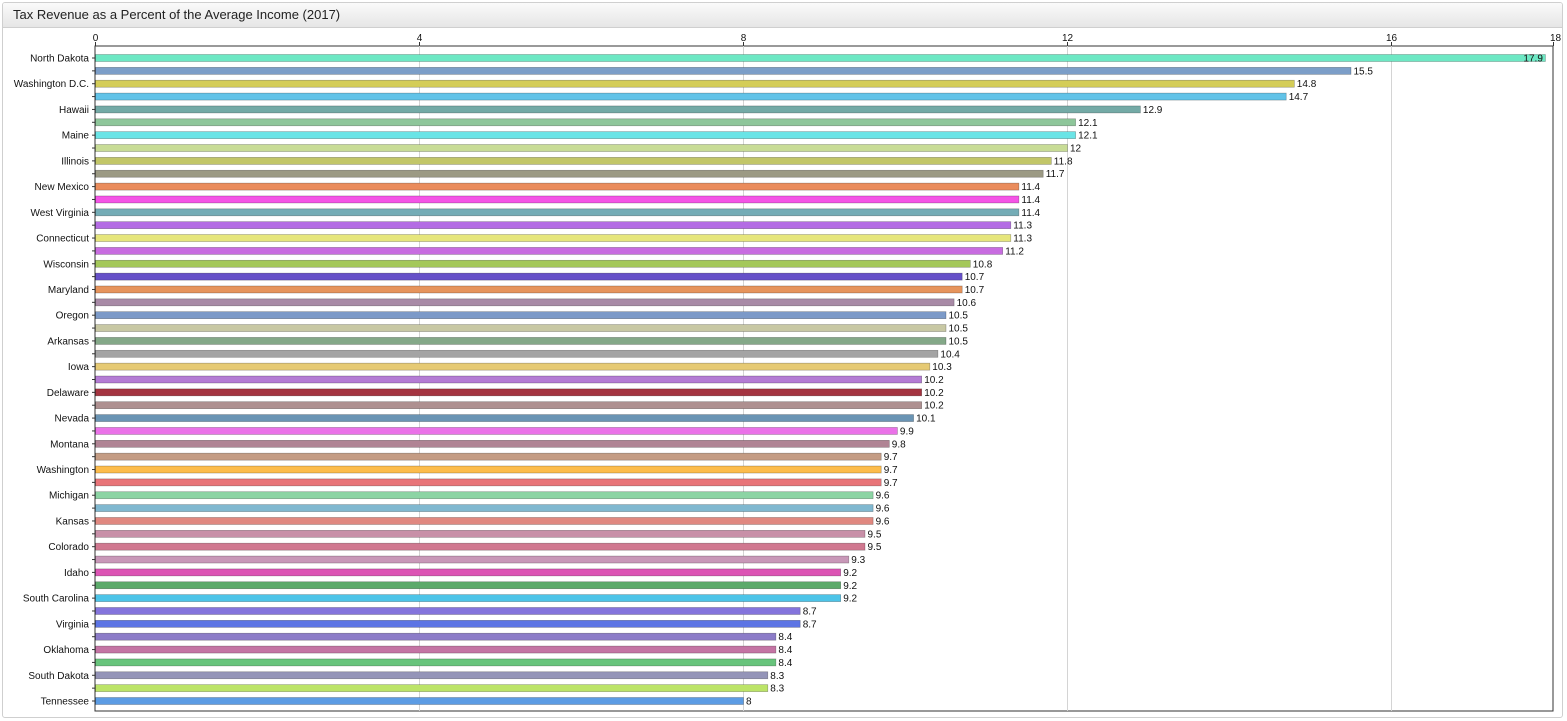 The height and width of the screenshot is (721, 1567). Describe the element at coordinates (1088, 123) in the screenshot. I see `value-label: 12.1` at that location.